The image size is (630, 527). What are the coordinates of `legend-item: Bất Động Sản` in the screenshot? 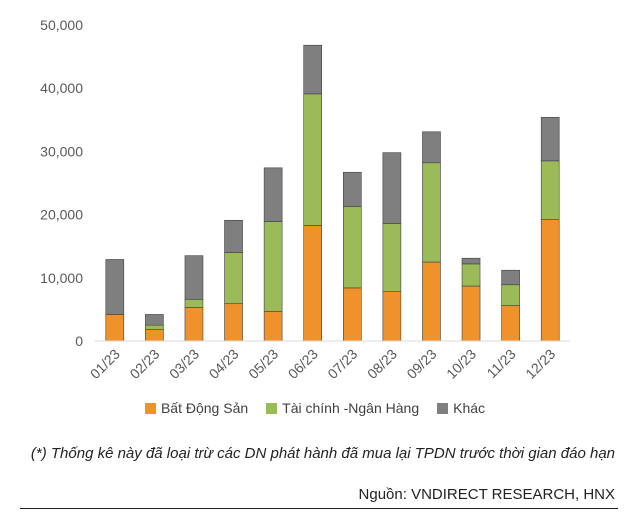 It's located at (196, 408).